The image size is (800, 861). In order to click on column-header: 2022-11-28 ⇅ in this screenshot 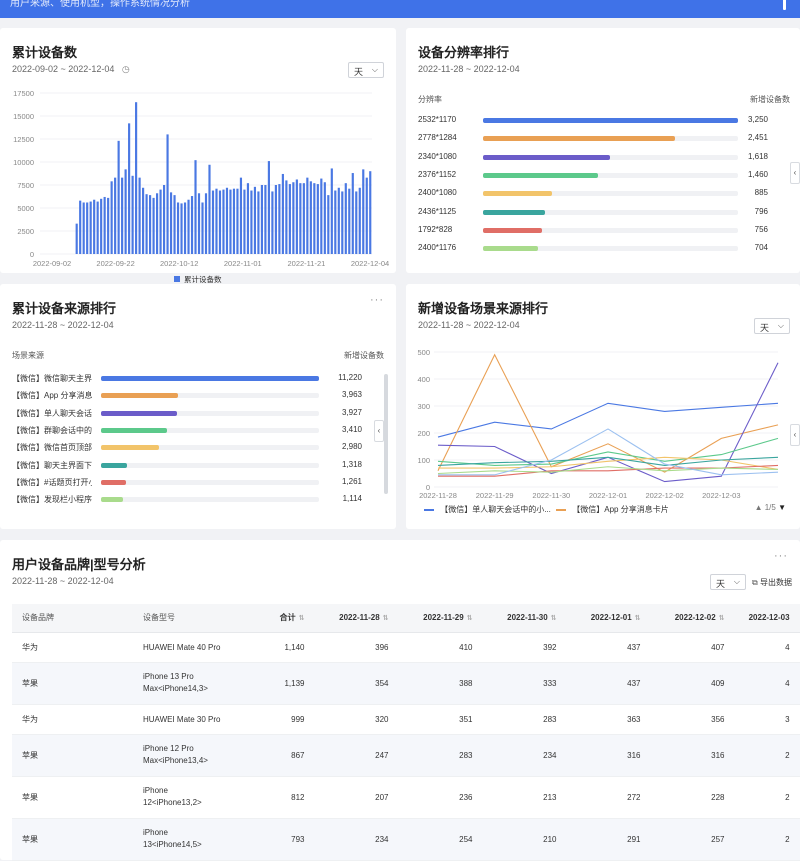, I will do `click(356, 618)`.